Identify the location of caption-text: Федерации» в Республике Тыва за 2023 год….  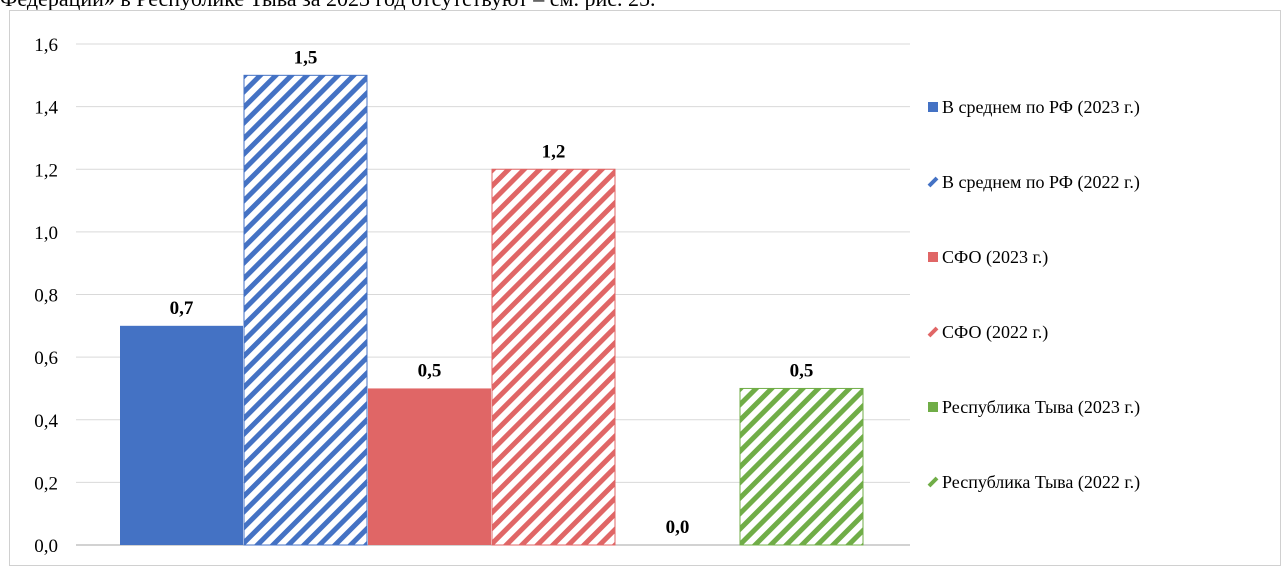
(641, 5).